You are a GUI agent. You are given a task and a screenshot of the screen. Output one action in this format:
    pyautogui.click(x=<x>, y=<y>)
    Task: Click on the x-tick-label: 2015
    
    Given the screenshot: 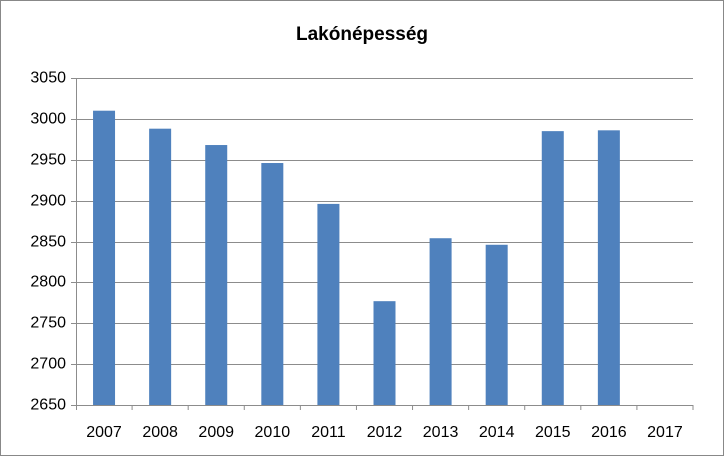 What is the action you would take?
    pyautogui.click(x=553, y=432)
    